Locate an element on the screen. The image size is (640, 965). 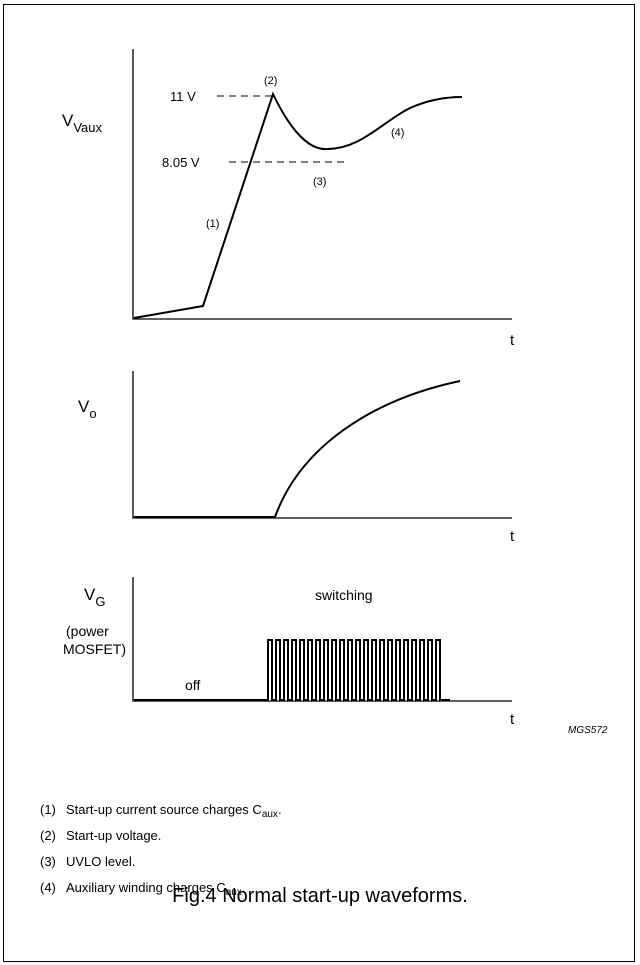
figure-caption: Fig.4 Normal start-up waveforms. is located at coordinates (320, 896).